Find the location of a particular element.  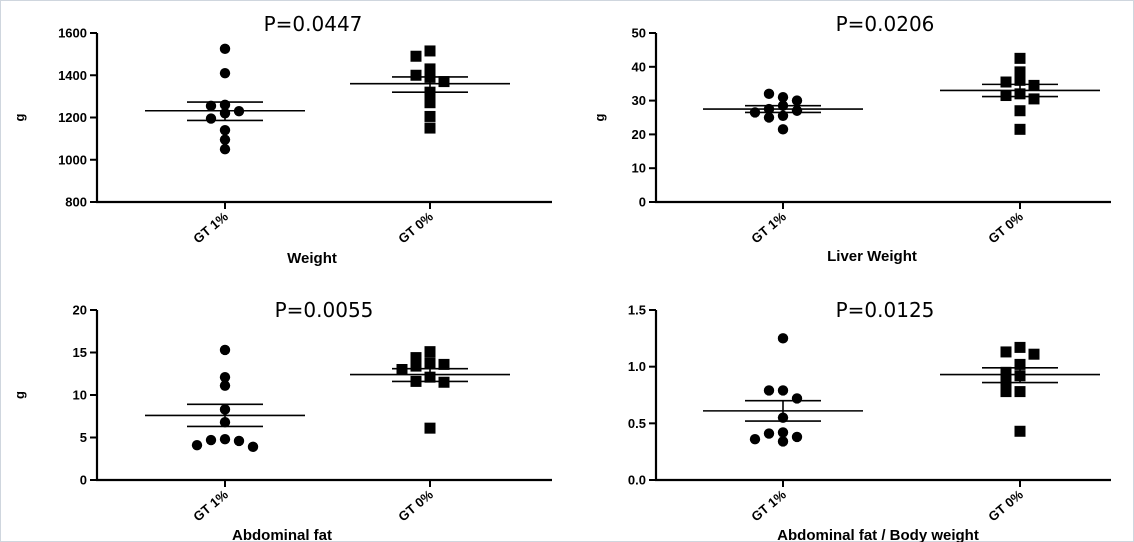

y-tick-label: 1000 is located at coordinates (72, 159).